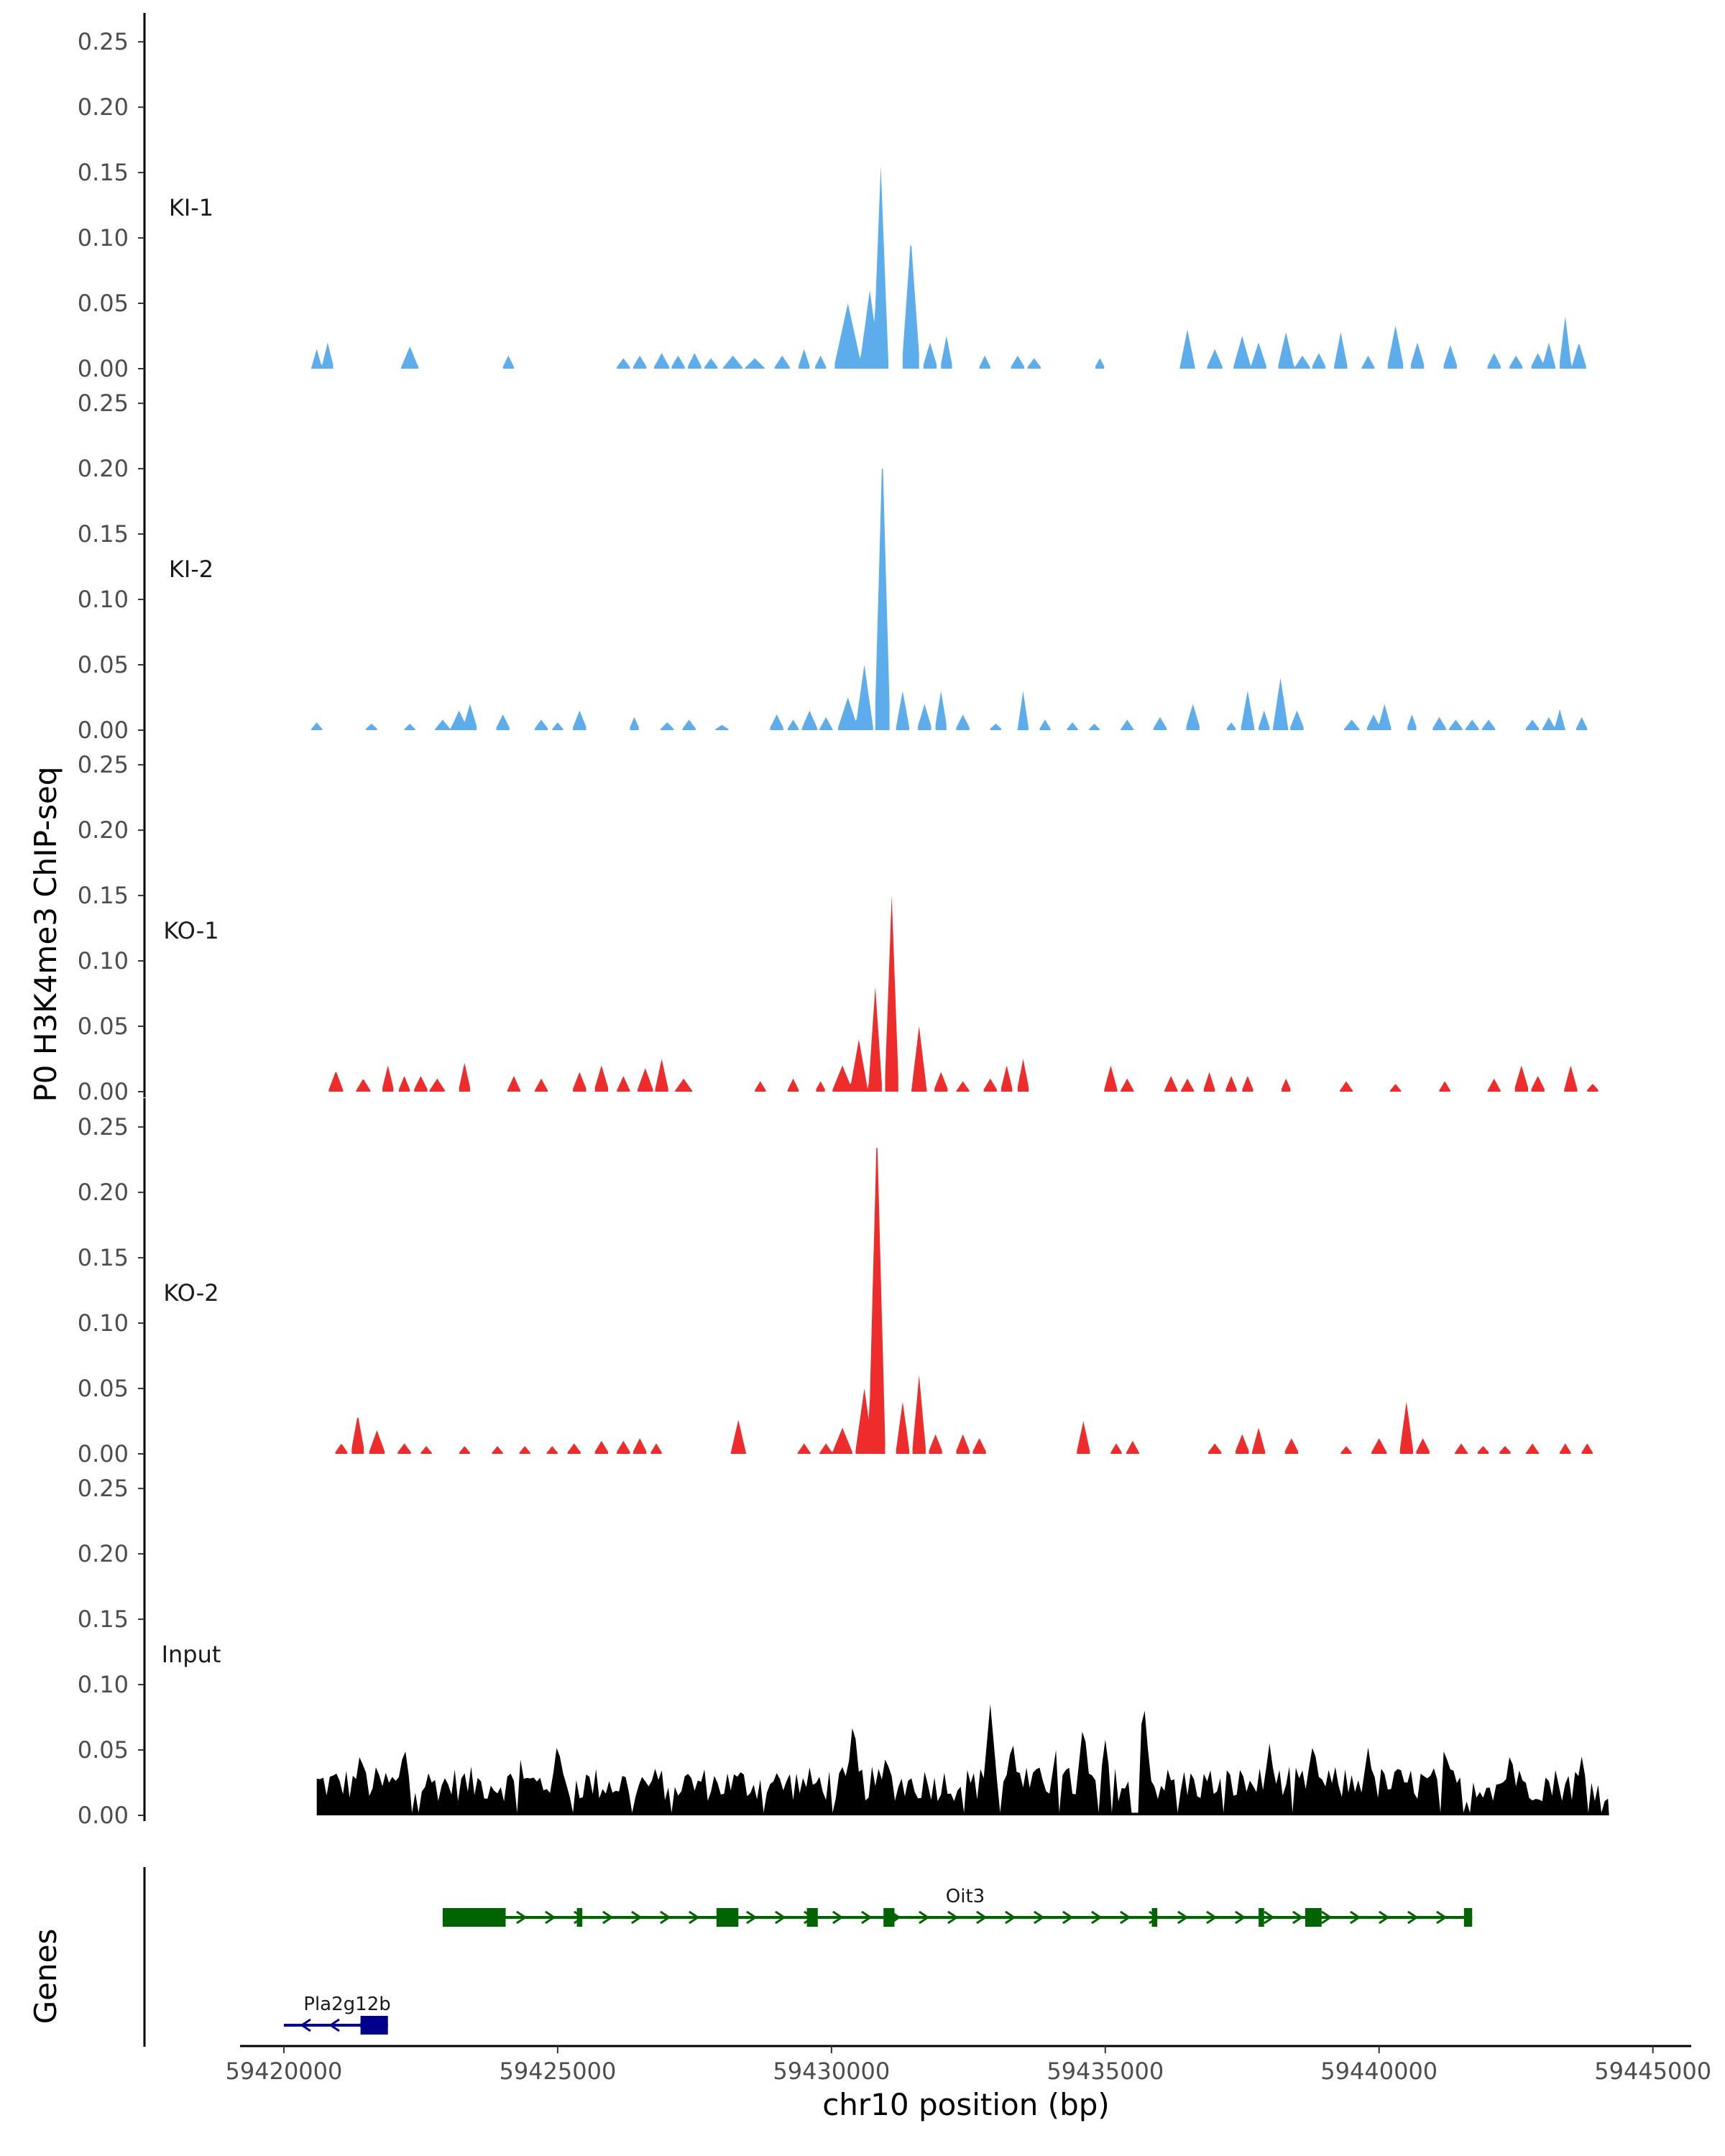  I want to click on x-tick-label: 59420000, so click(284, 2071).